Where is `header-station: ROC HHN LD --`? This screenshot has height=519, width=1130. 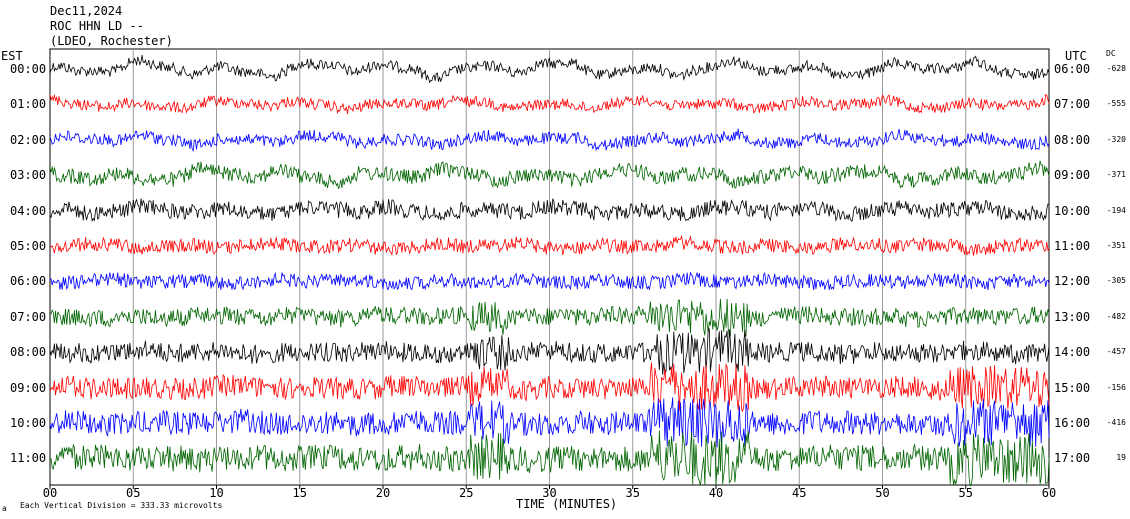
header-station: ROC HHN LD -- is located at coordinates (97, 26).